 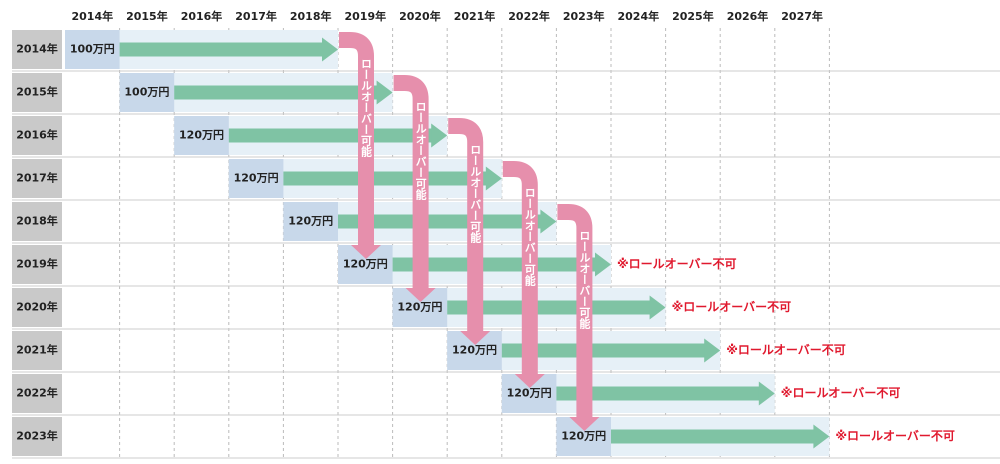 I want to click on year-header: 2017年, so click(x=256, y=16).